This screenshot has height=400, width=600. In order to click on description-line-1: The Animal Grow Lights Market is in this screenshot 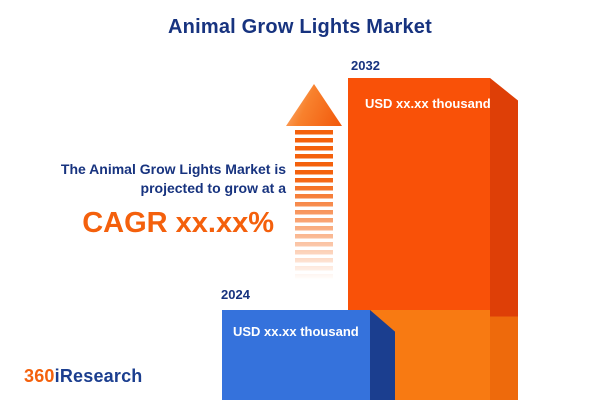, I will do `click(173, 169)`.